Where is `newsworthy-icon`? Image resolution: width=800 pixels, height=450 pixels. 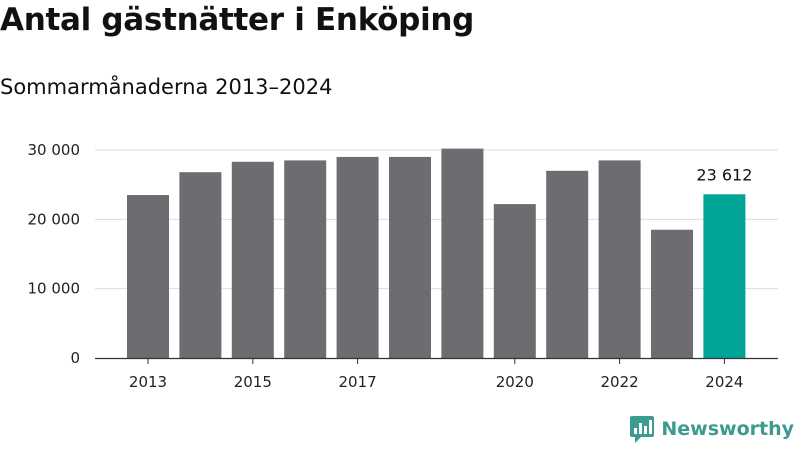 newsworthy-icon is located at coordinates (642, 429).